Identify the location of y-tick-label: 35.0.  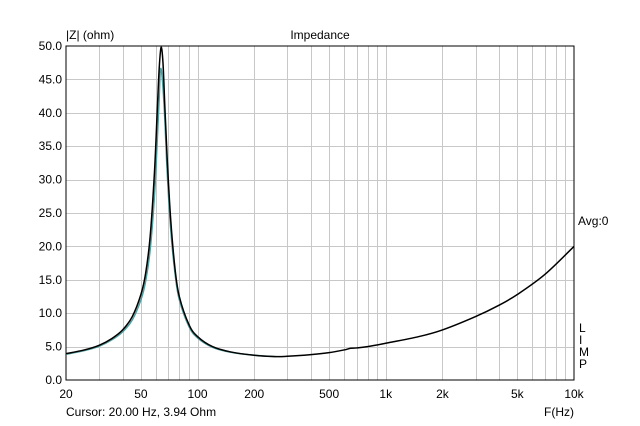
(51, 146).